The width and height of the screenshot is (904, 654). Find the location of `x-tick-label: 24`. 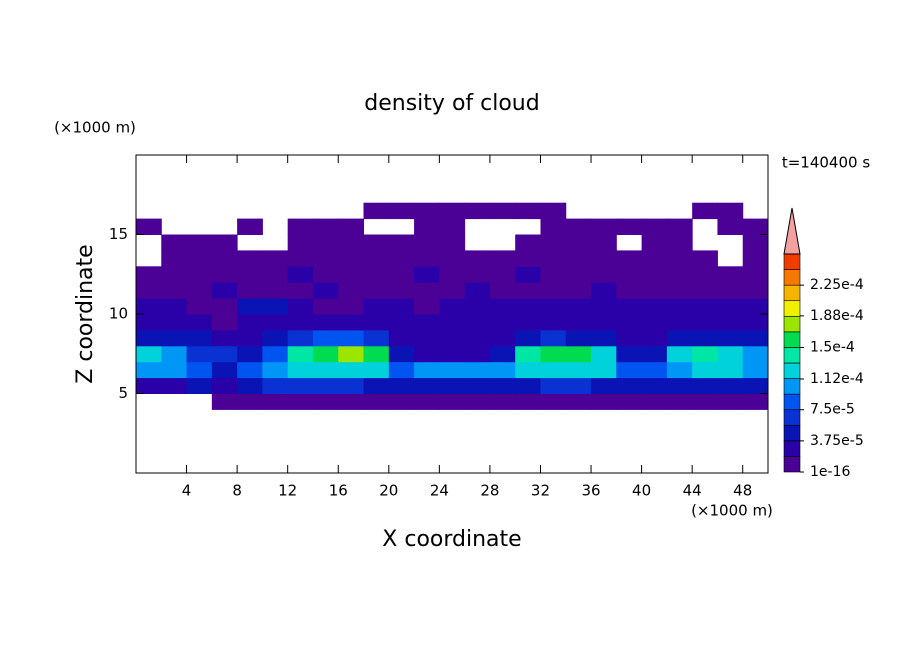

x-tick-label: 24 is located at coordinates (439, 491).